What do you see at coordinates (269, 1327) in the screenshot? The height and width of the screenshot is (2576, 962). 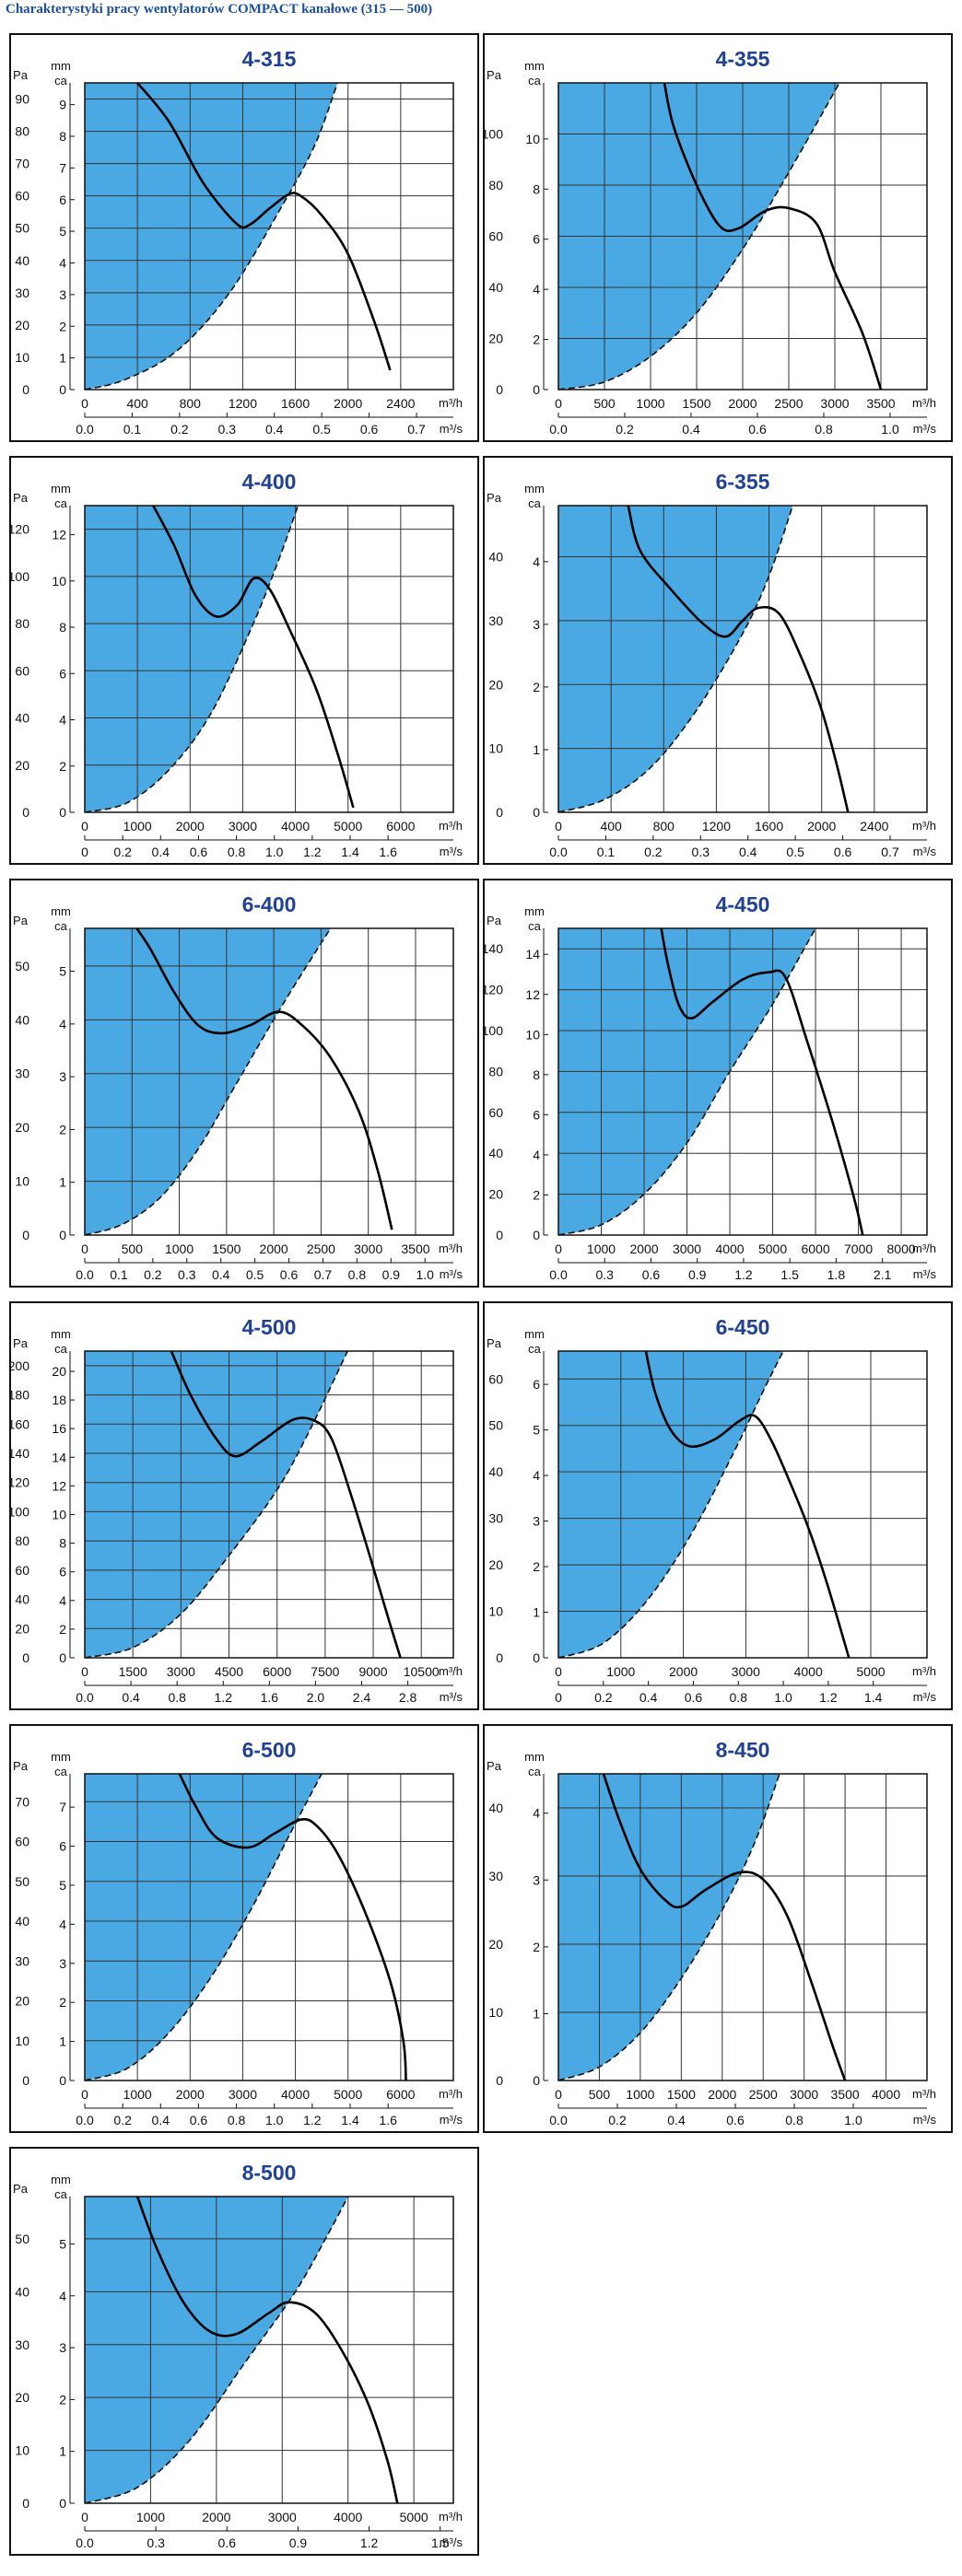 I see `chart-title: 4-500` at bounding box center [269, 1327].